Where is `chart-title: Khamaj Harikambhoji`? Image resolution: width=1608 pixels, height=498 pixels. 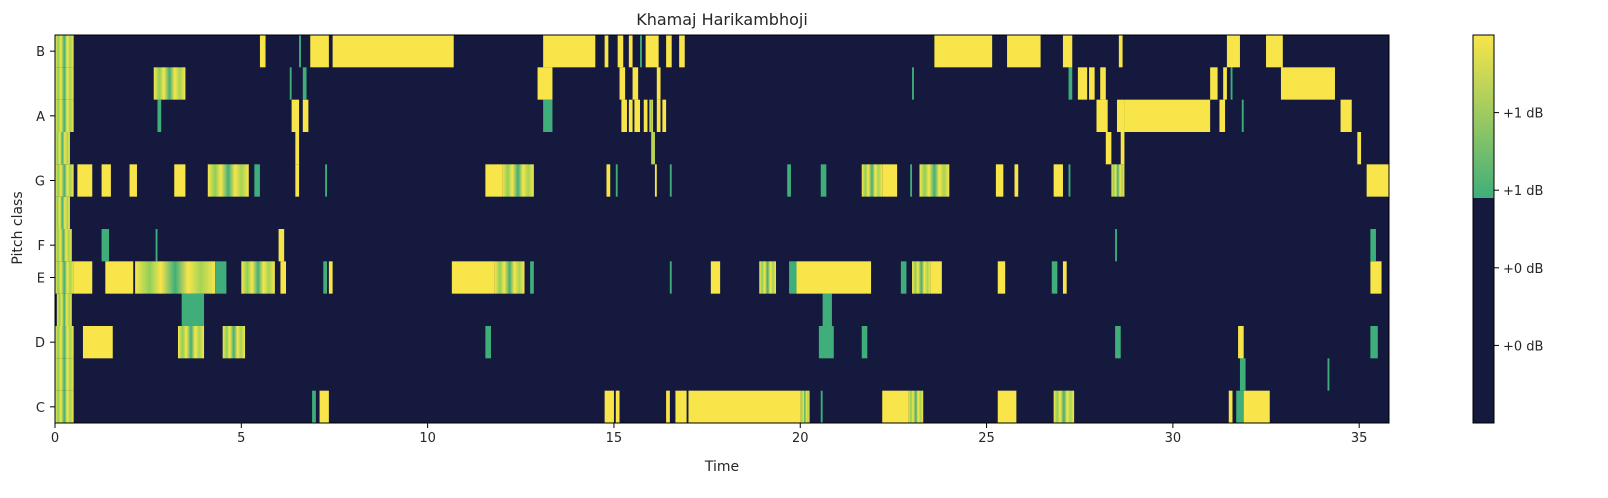 chart-title: Khamaj Harikambhoji is located at coordinates (722, 19).